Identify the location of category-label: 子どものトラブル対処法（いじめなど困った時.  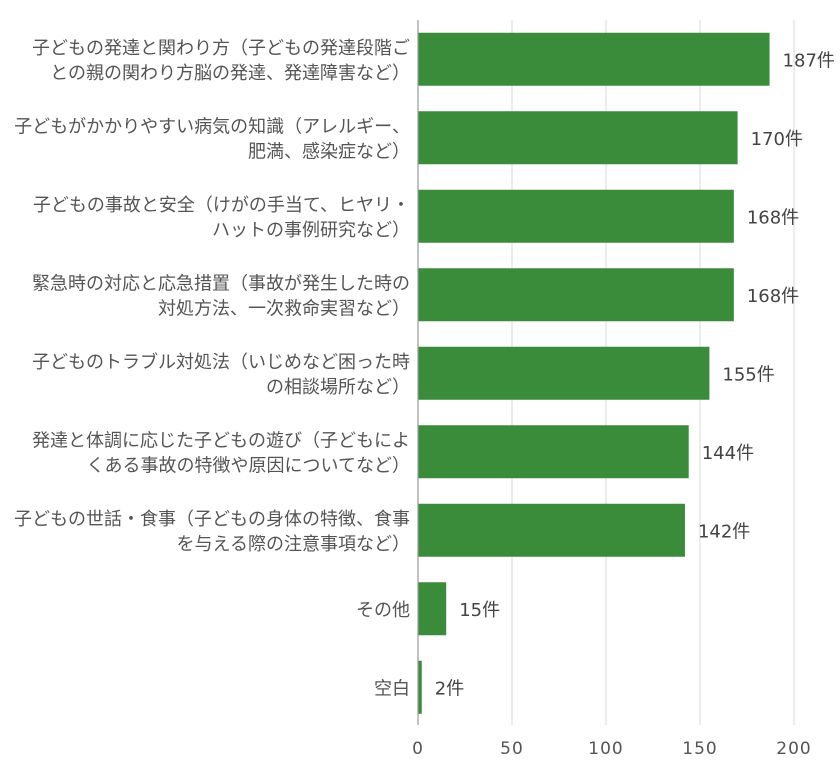
(221, 362).